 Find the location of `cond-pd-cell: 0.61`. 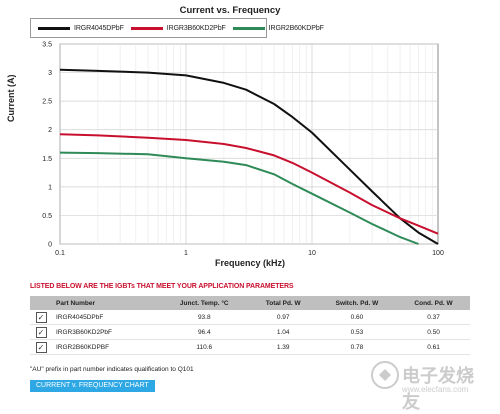

cond-pd-cell: 0.61 is located at coordinates (433, 347).